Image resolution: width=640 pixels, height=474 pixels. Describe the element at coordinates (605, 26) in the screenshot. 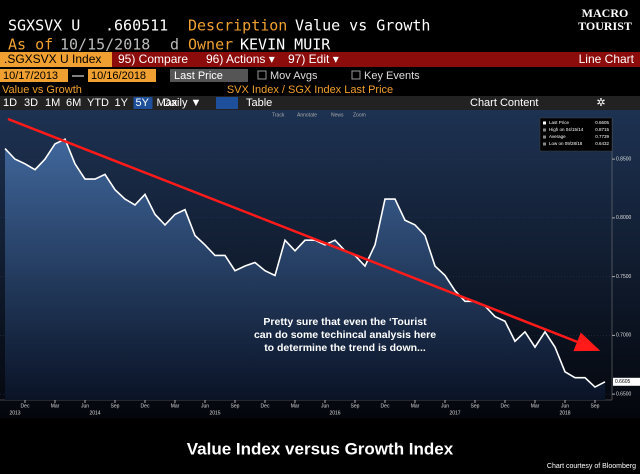

I see `logo: TOURIST` at that location.